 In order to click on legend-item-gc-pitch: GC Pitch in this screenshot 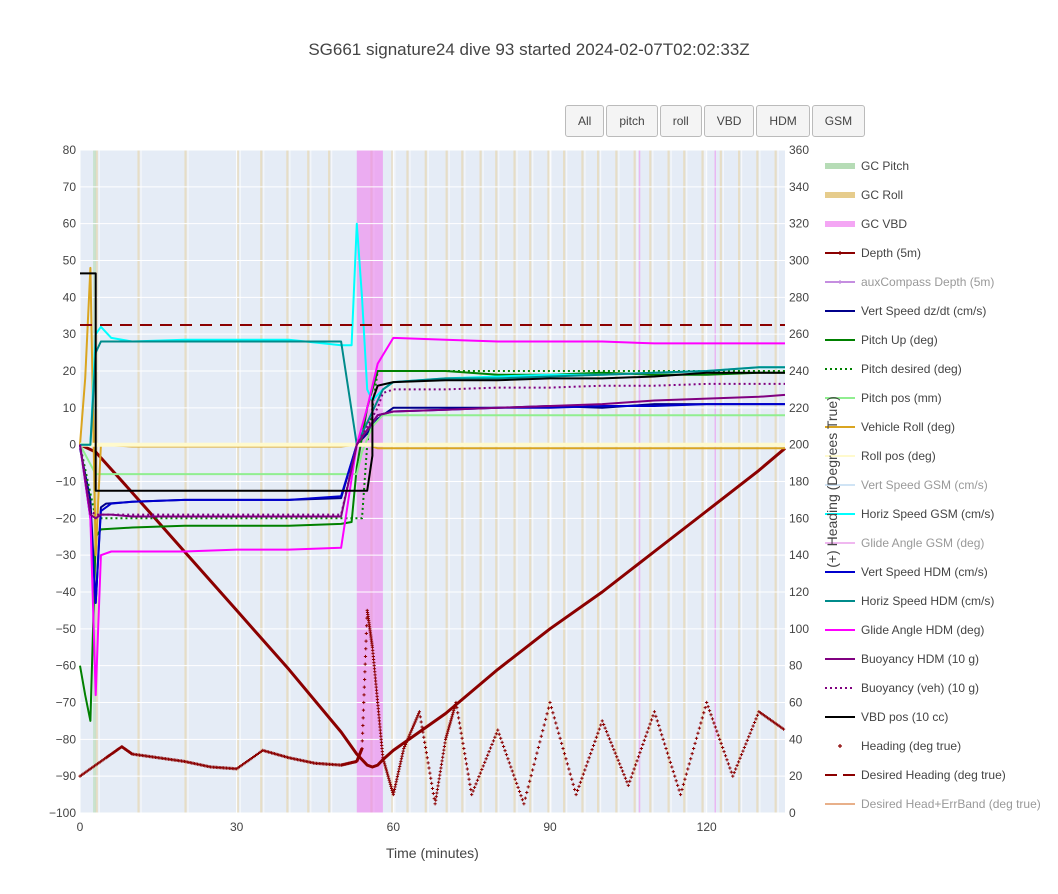, I will do `click(932, 165)`.